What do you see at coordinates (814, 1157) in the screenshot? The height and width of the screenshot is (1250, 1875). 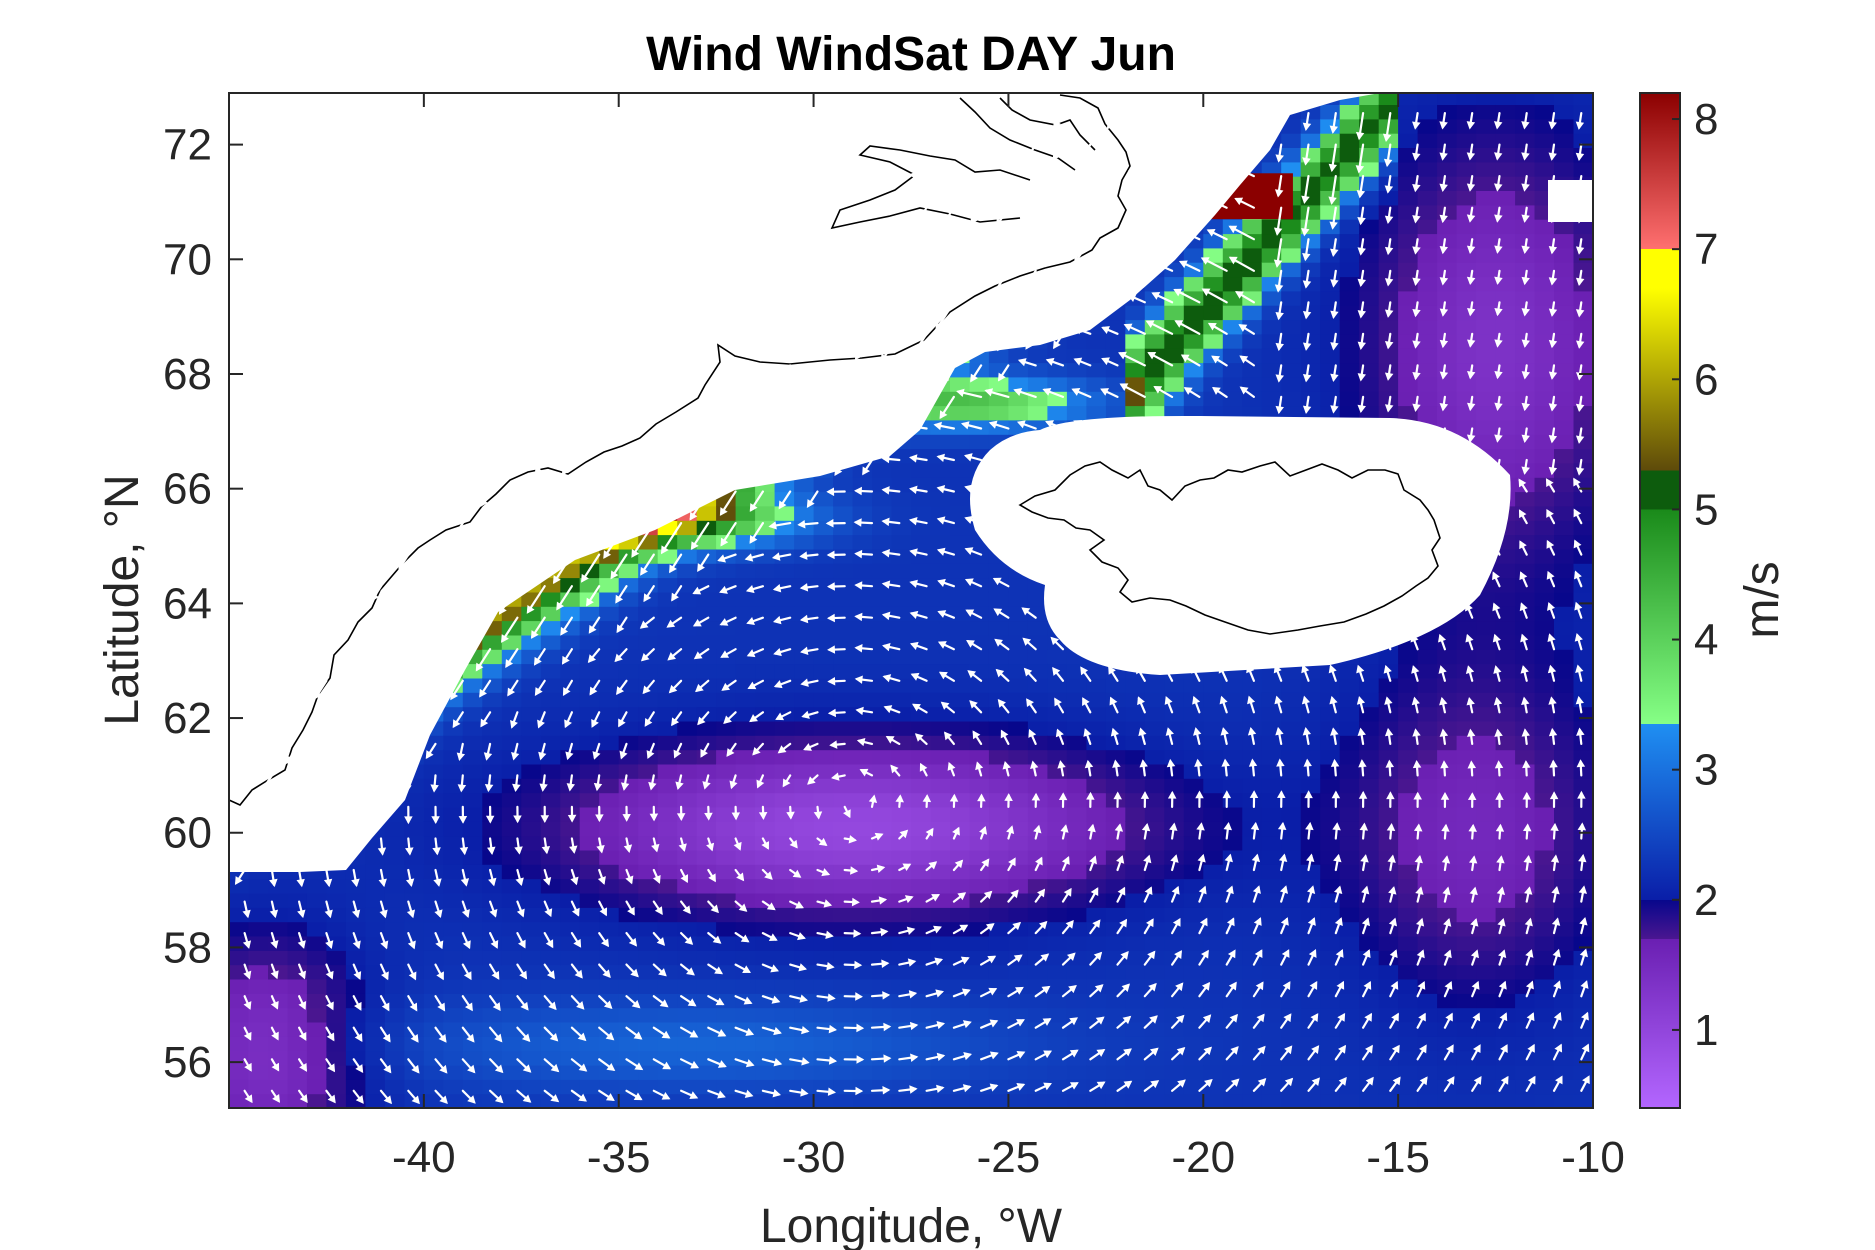 I see `x-tick-label: -30` at bounding box center [814, 1157].